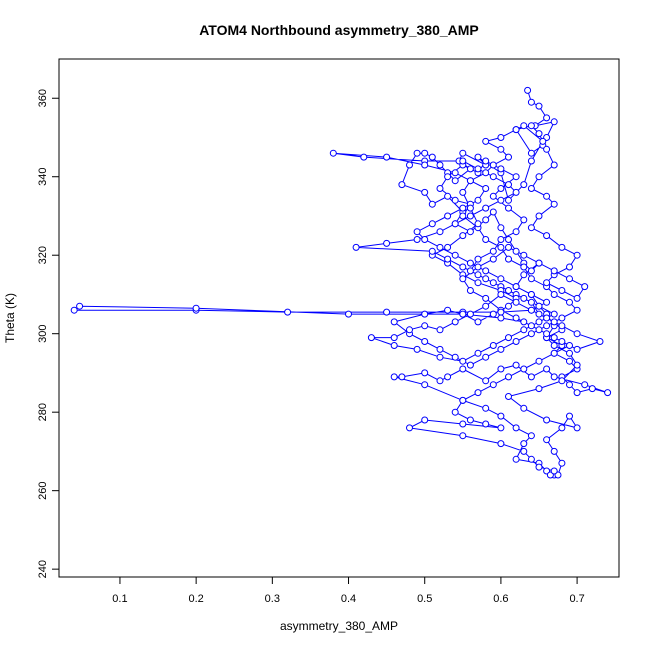 The width and height of the screenshot is (650, 650). What do you see at coordinates (195, 599) in the screenshot?
I see `x-tick-label: 0.2` at bounding box center [195, 599].